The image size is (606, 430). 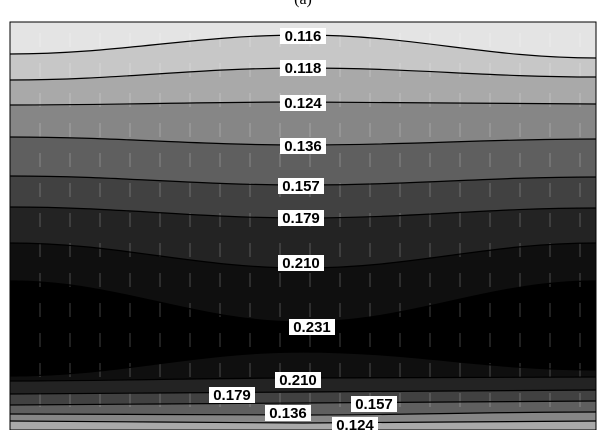 I want to click on contour-label: 0.118, so click(x=303, y=68).